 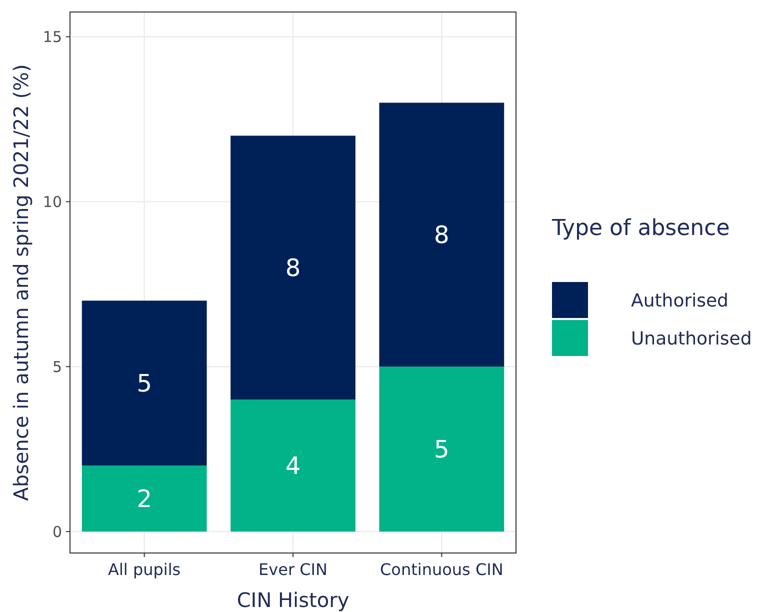 What do you see at coordinates (640, 228) in the screenshot?
I see `legend-title: Type of absence` at bounding box center [640, 228].